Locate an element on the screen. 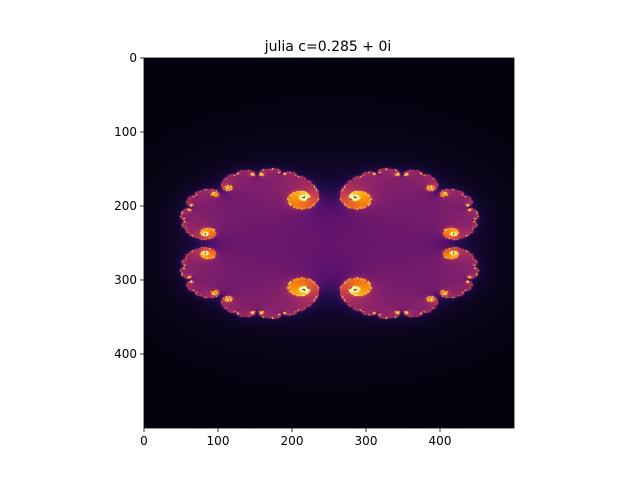  y-tick-label: 200 is located at coordinates (125, 206).